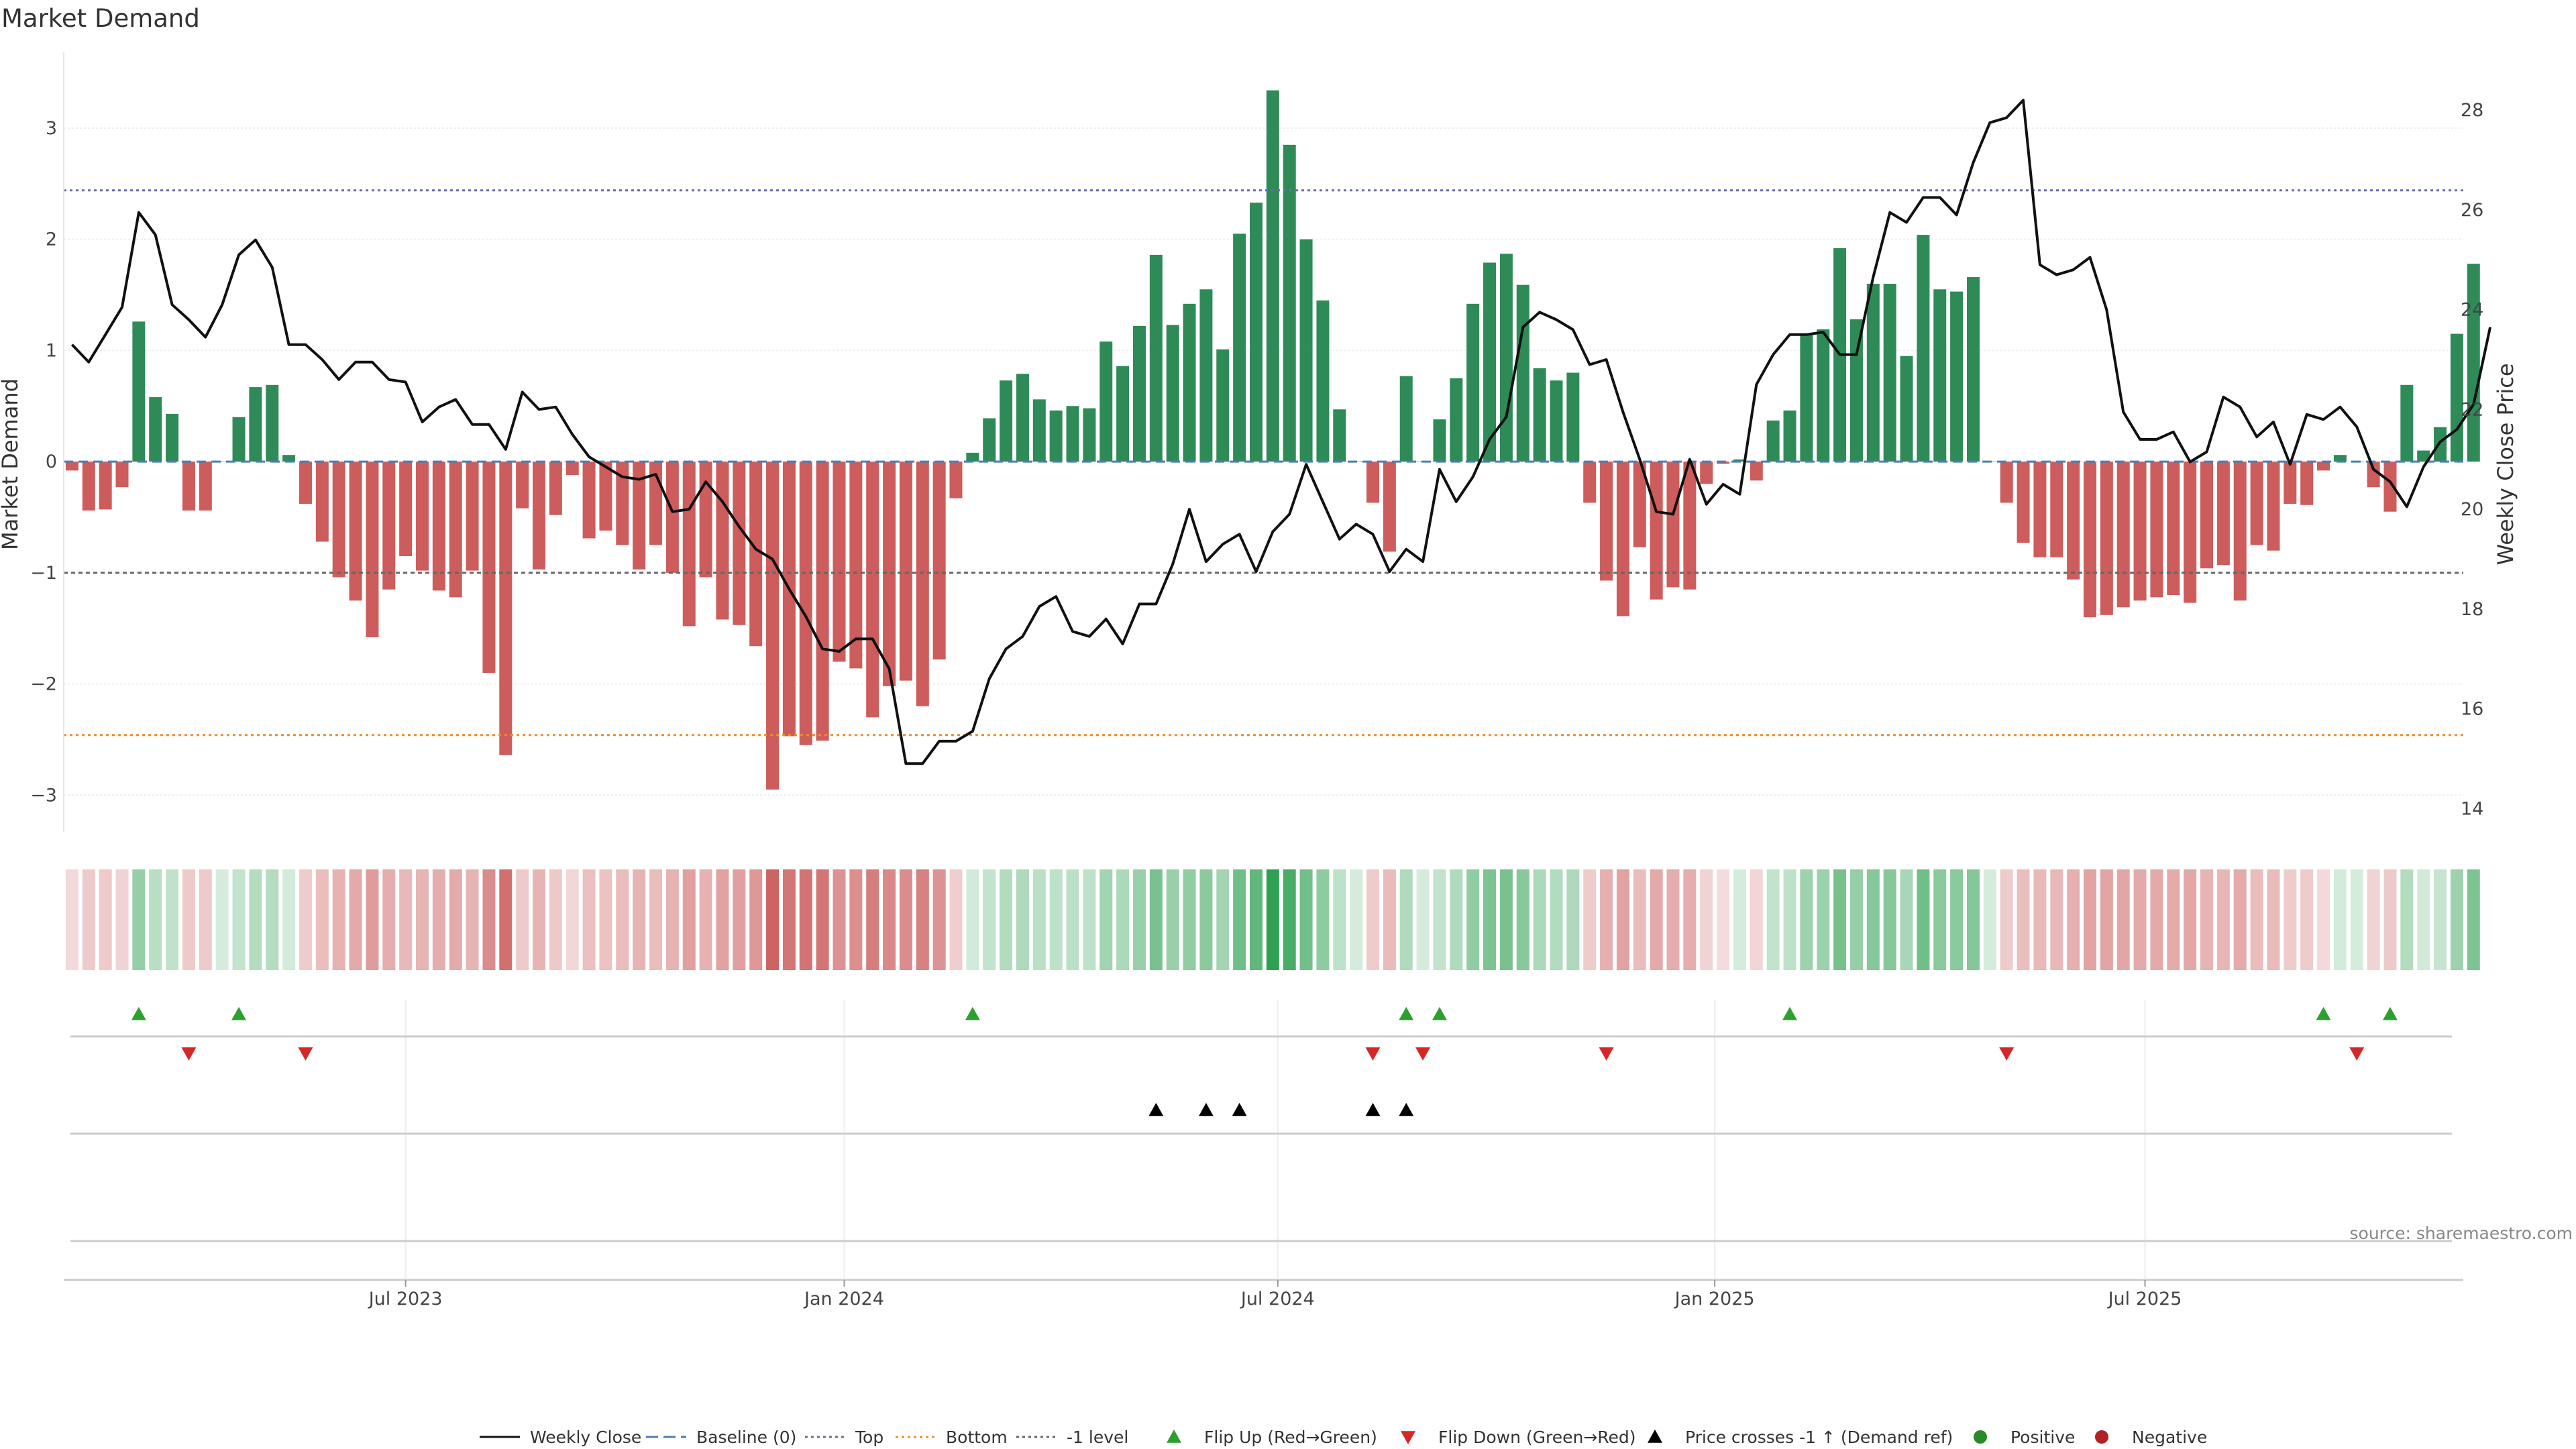 This screenshot has width=2576, height=1449. What do you see at coordinates (2472, 709) in the screenshot?
I see `y2-tick-label: 16` at bounding box center [2472, 709].